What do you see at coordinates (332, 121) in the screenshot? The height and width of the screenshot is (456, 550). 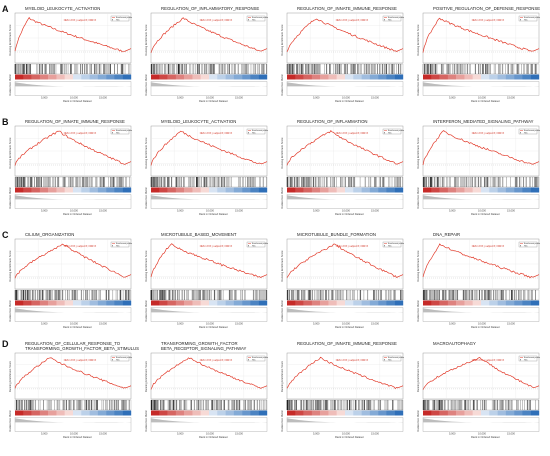 I see `panel-title: REGULATION_OF_INFLAMMATION` at bounding box center [332, 121].